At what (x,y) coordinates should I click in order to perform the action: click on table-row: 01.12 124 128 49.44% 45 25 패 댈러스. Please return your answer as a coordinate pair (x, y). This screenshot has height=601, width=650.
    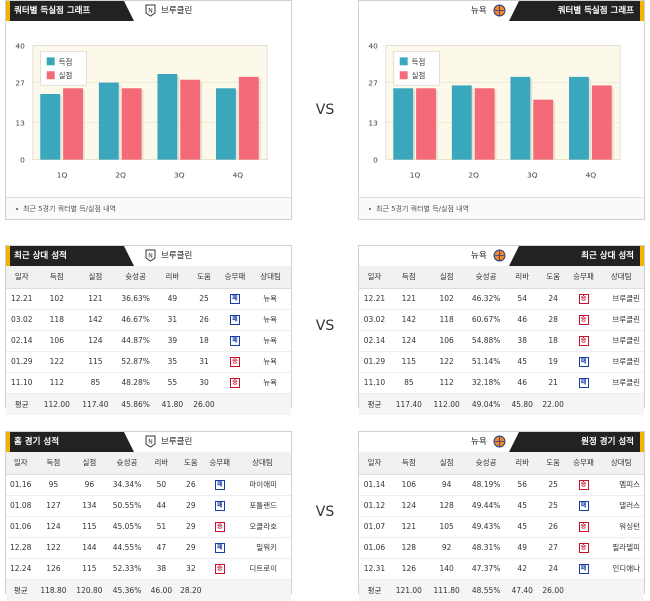
    Looking at the image, I should click on (501, 506).